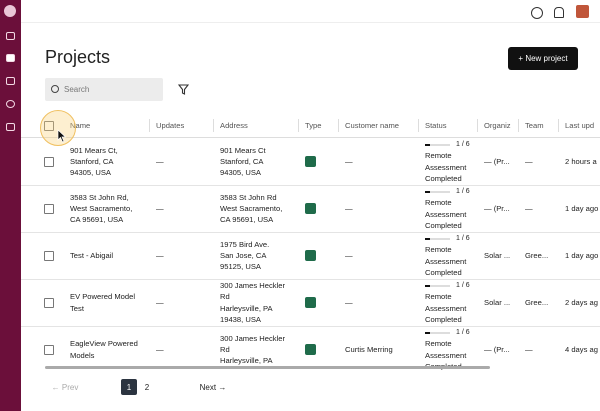  I want to click on address-line: 3583 St John Rd, so click(248, 197).